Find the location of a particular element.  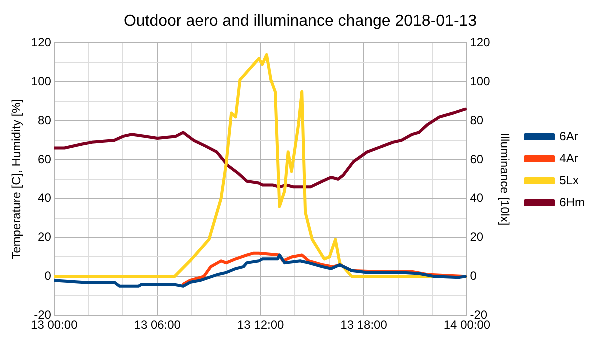

y-tick-label: 120 is located at coordinates (41, 43).